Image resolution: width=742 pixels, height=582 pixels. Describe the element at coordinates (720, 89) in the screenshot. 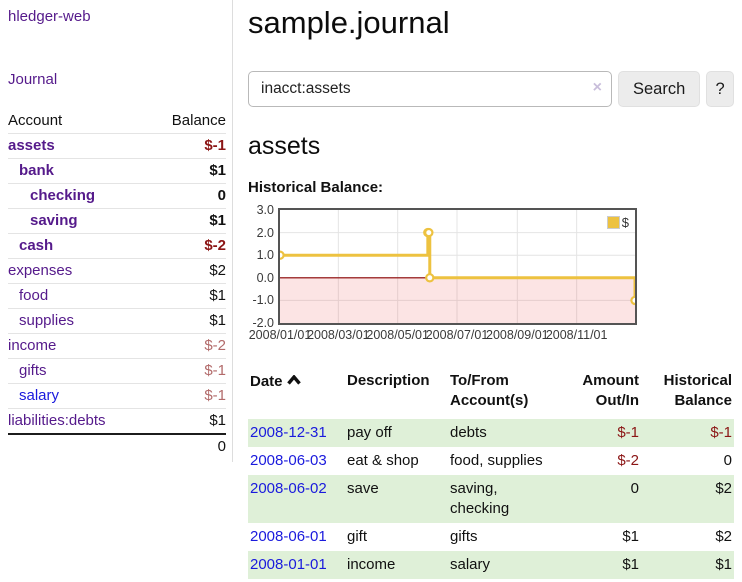

I see `help-button: ?` at that location.